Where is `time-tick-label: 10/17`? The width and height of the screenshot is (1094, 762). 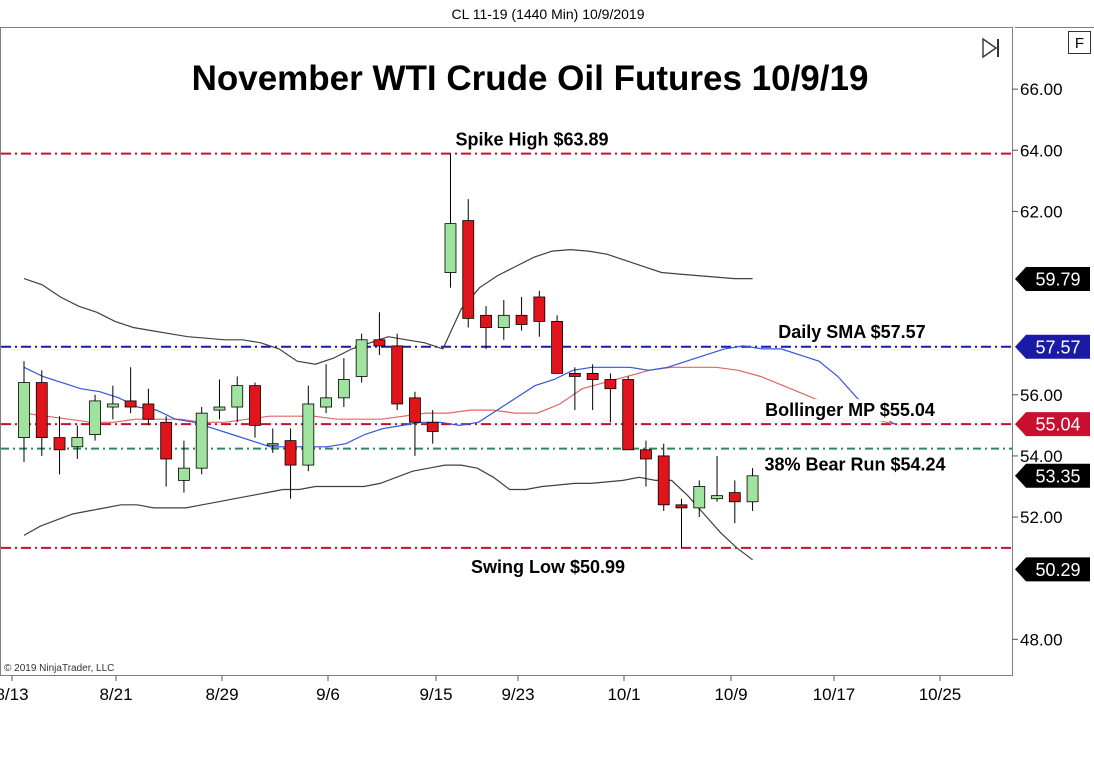
time-tick-label: 10/17 is located at coordinates (834, 694).